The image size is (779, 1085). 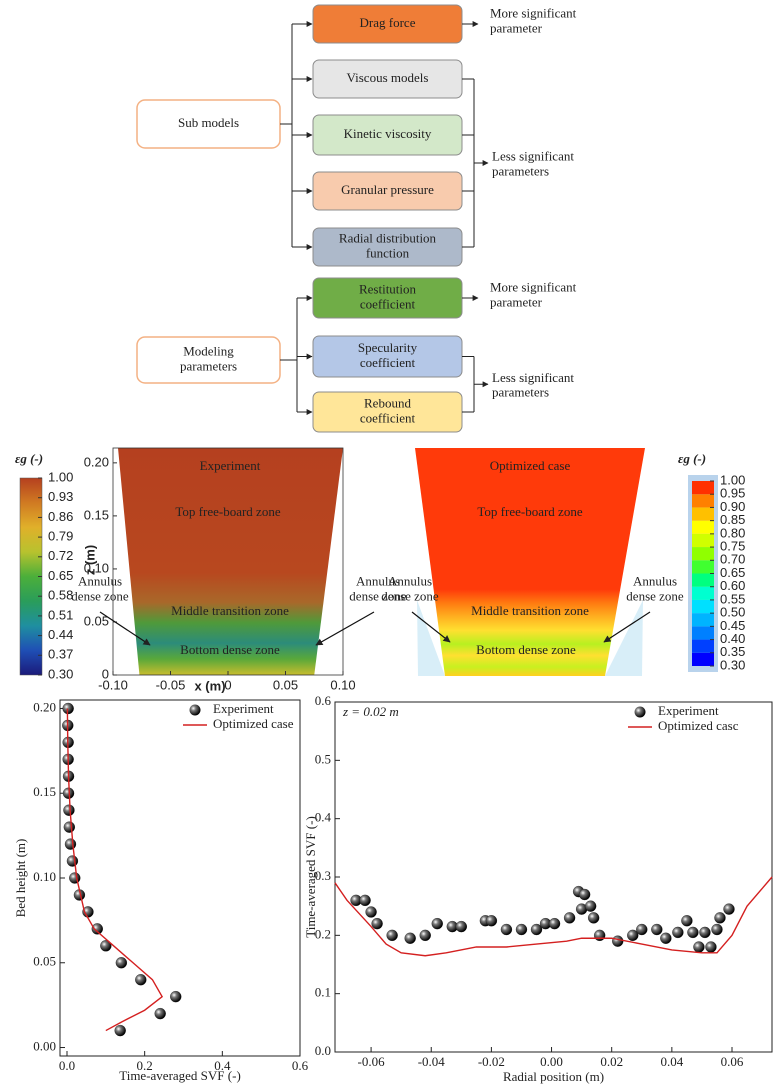 I want to click on legend-marker, so click(x=640, y=712).